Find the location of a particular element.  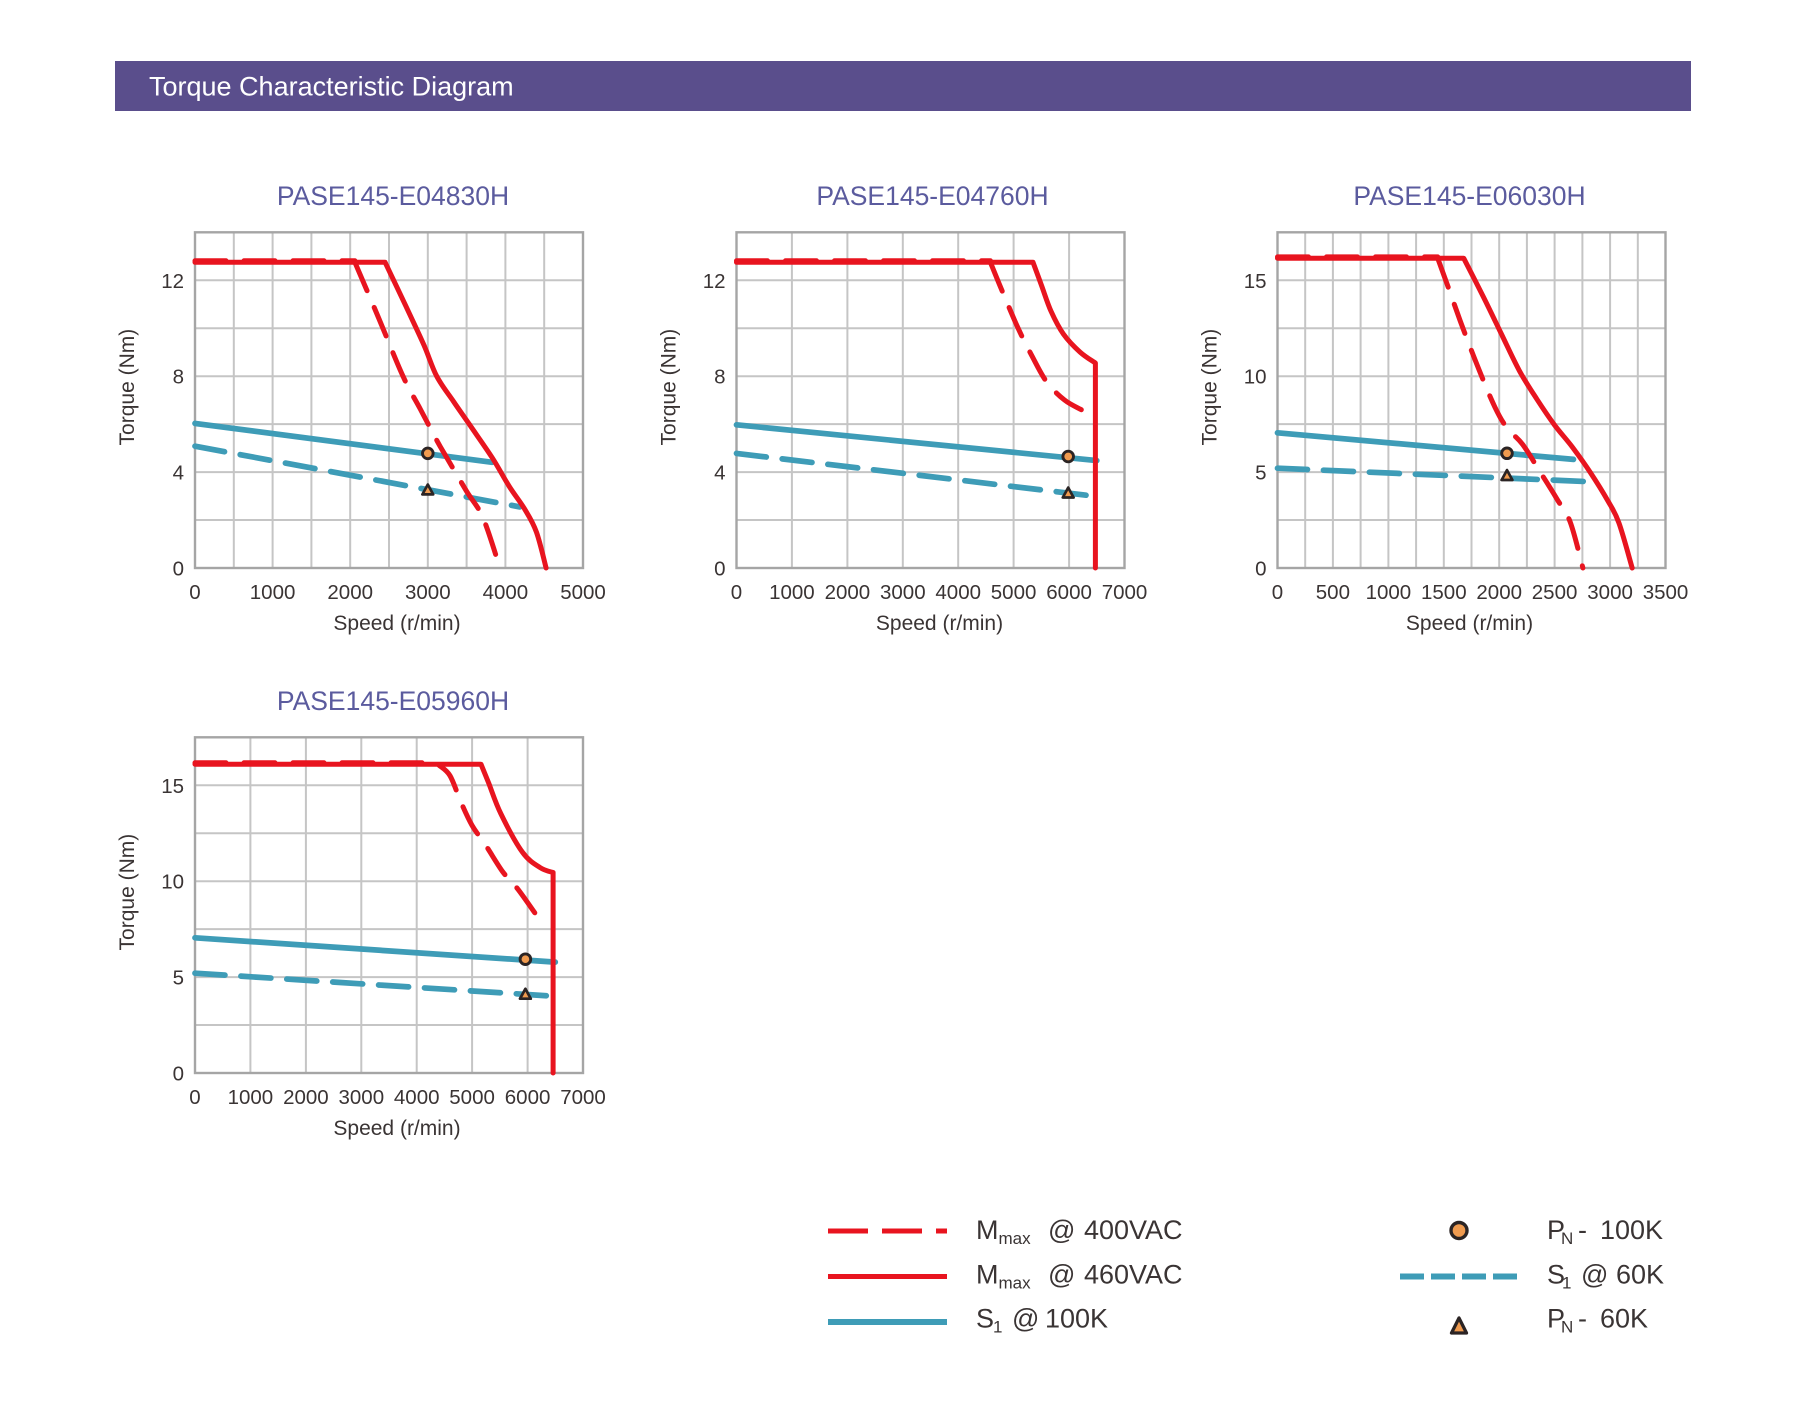

svg-text: PASE145-E04830H is located at coordinates (393, 196).